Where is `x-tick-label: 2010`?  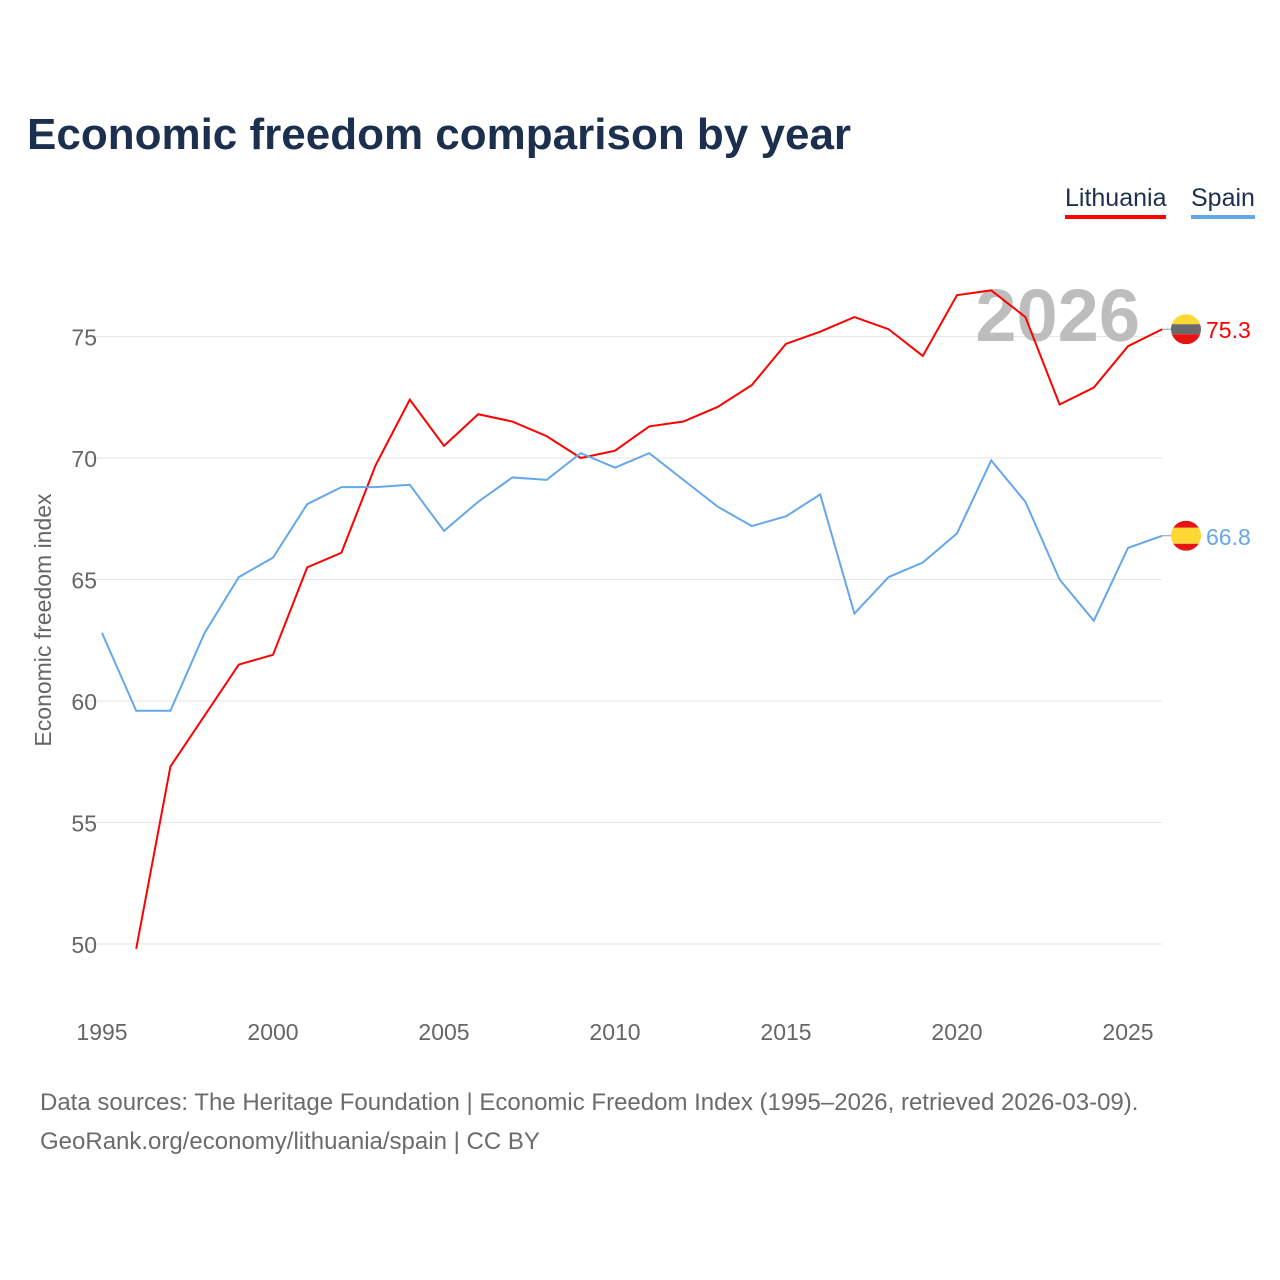 x-tick-label: 2010 is located at coordinates (614, 1032).